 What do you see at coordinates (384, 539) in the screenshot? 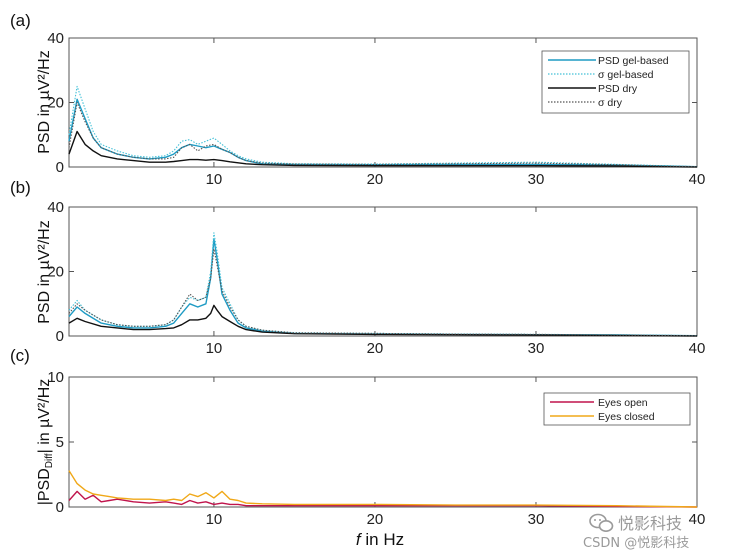
I see `x-axis-unit: in Hz` at bounding box center [384, 539].